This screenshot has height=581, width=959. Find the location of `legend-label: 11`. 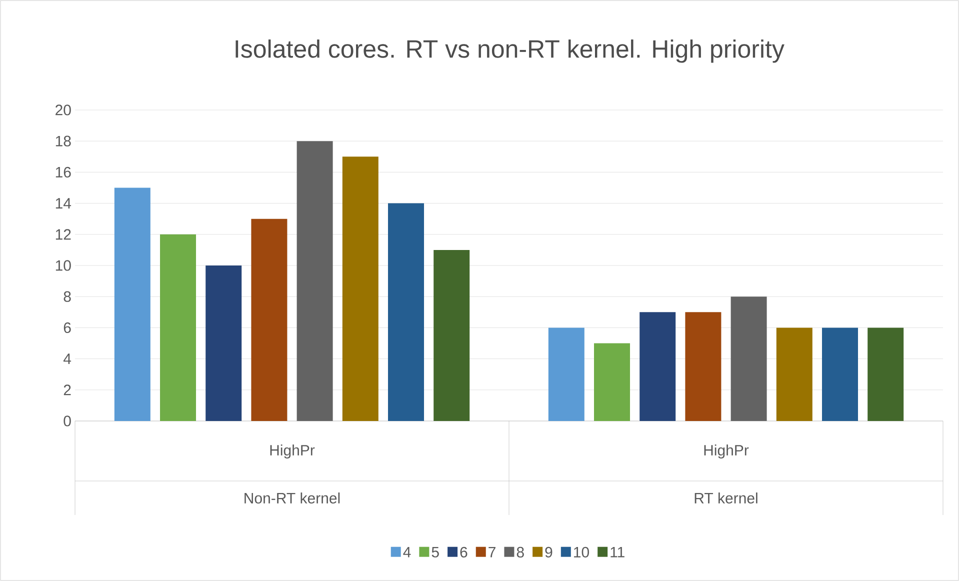

legend-label: 11 is located at coordinates (617, 552).